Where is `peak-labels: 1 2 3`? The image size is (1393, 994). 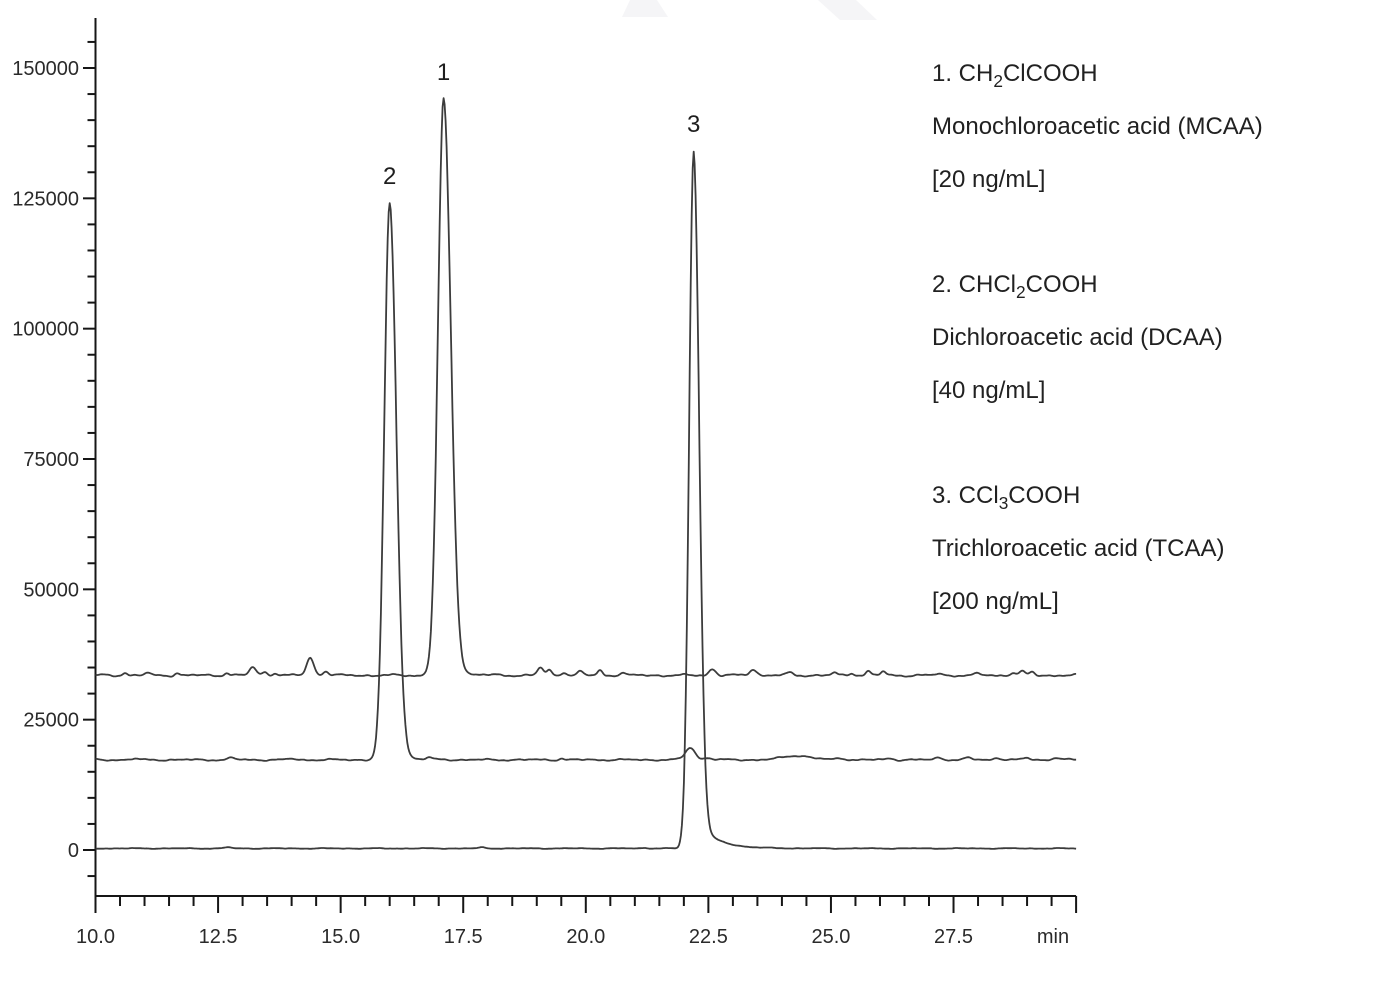
peak-labels: 1 2 3 is located at coordinates (541, 124).